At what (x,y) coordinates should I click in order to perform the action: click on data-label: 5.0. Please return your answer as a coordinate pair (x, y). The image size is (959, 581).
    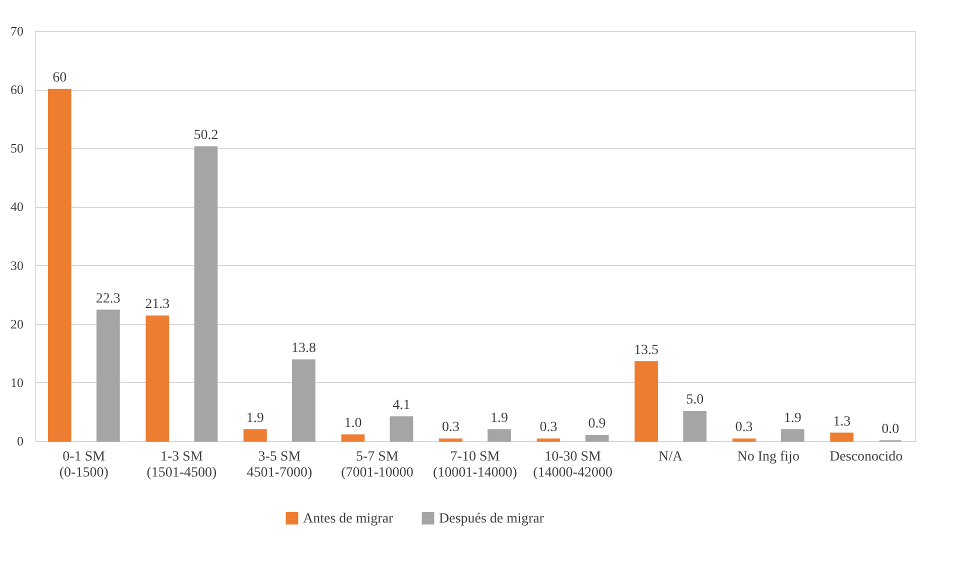
    Looking at the image, I should click on (695, 400).